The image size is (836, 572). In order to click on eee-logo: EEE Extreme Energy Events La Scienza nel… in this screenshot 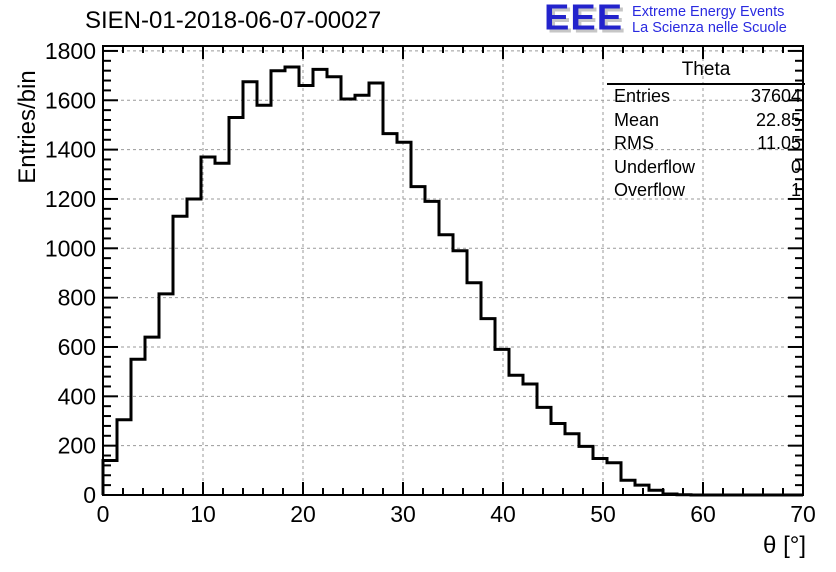, I will do `click(665, 19)`.